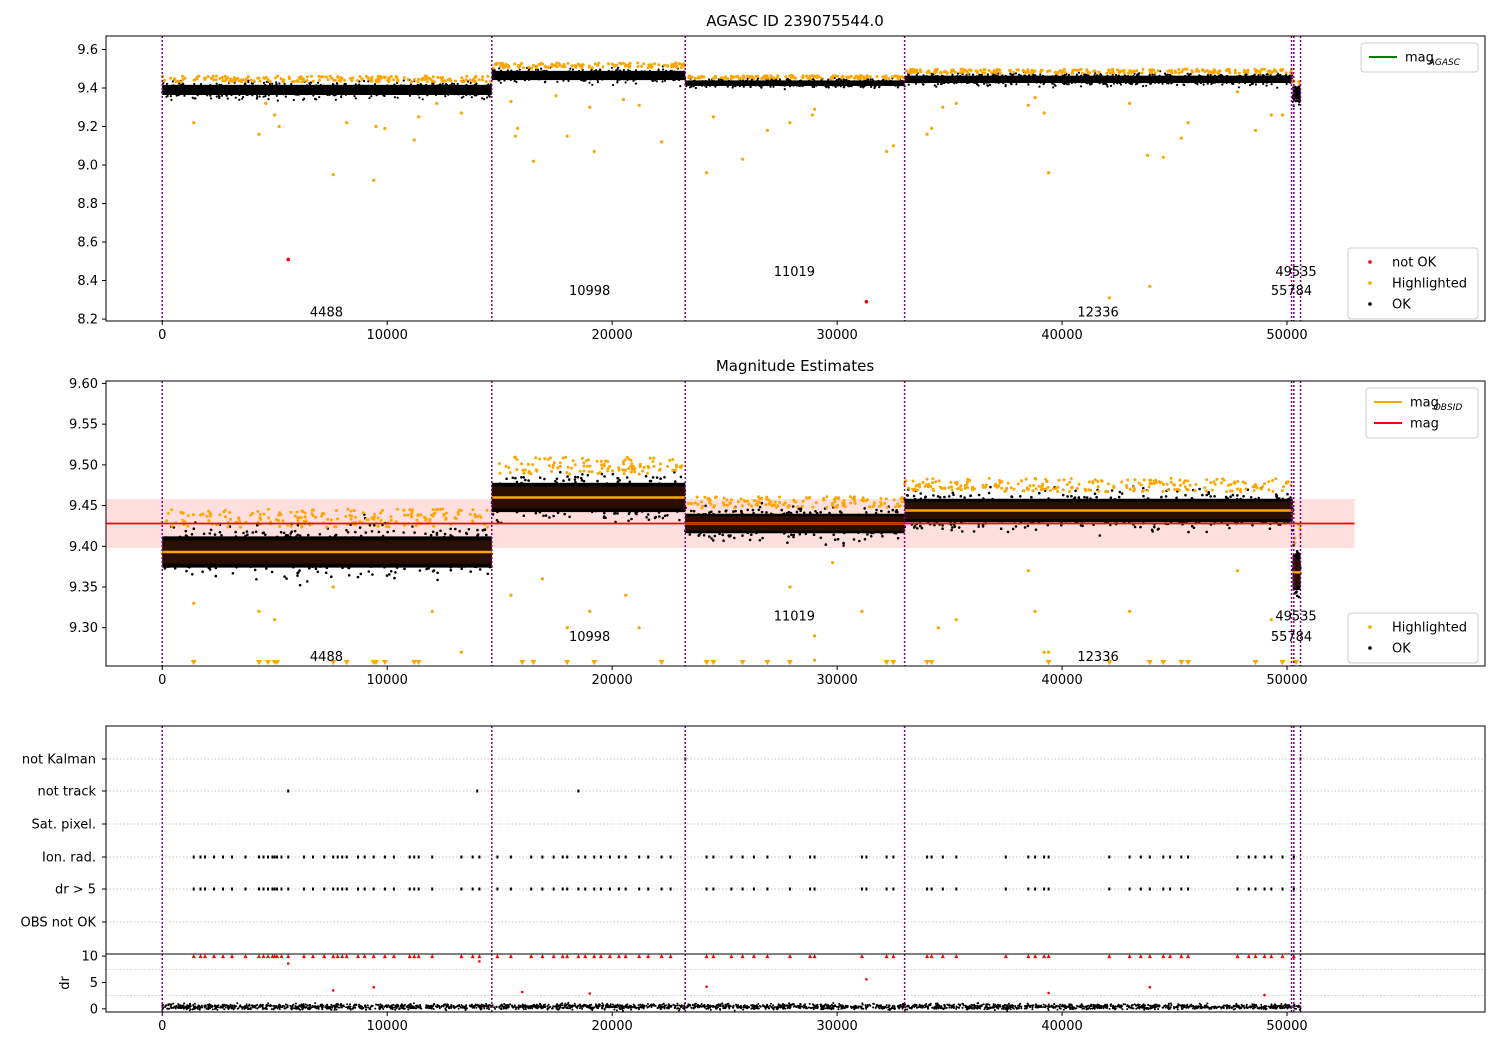 The width and height of the screenshot is (1500, 1050). Describe the element at coordinates (1061, 335) in the screenshot. I see `x-tick-label: 40000` at that location.